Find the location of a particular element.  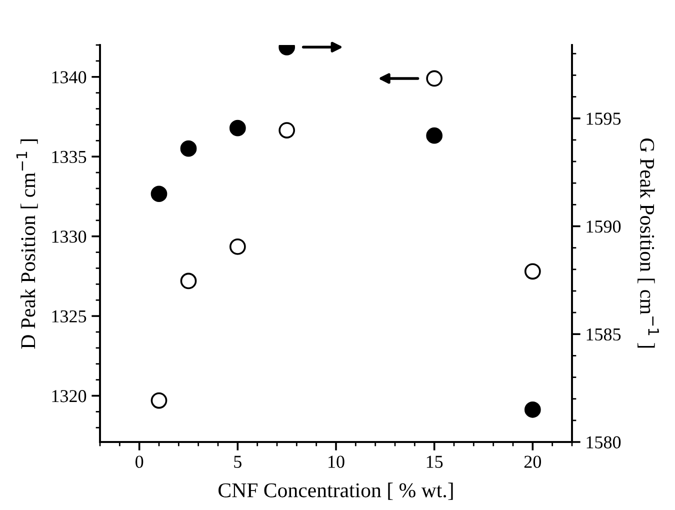

x-tick-label: 20 is located at coordinates (533, 462).